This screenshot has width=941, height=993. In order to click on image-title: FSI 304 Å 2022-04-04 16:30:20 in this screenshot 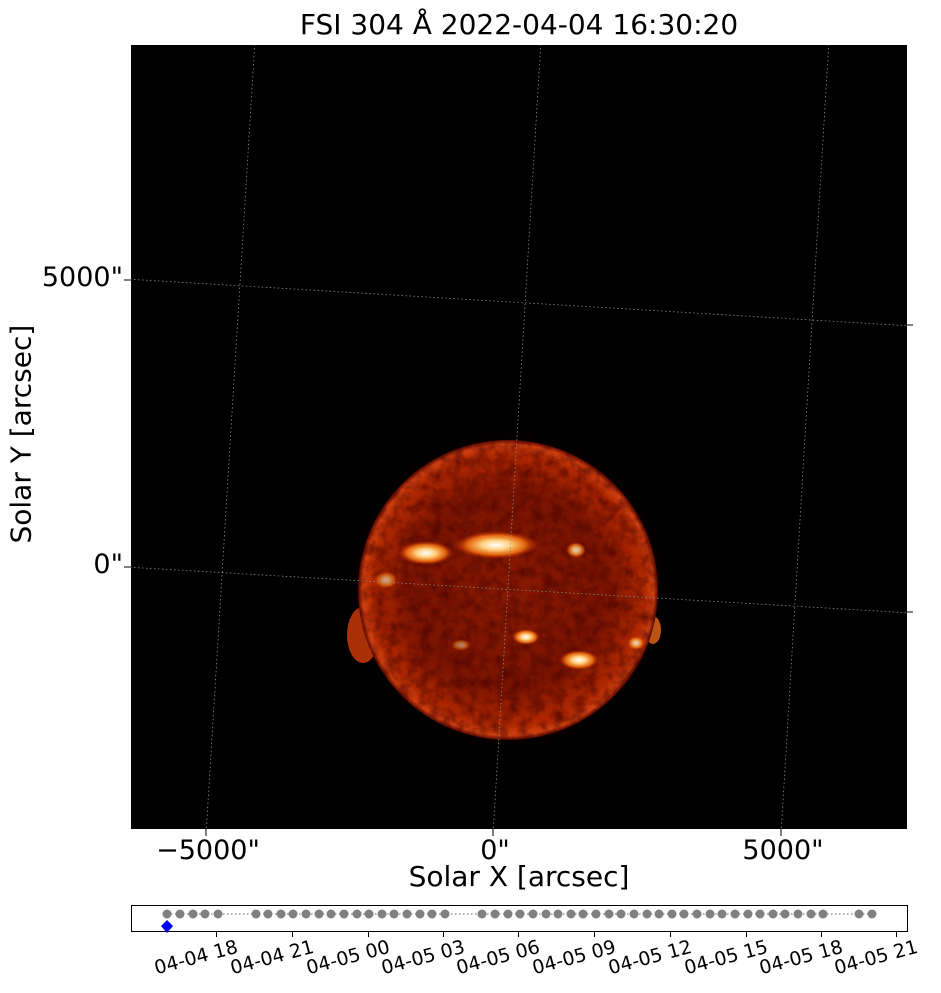, I will do `click(519, 24)`.